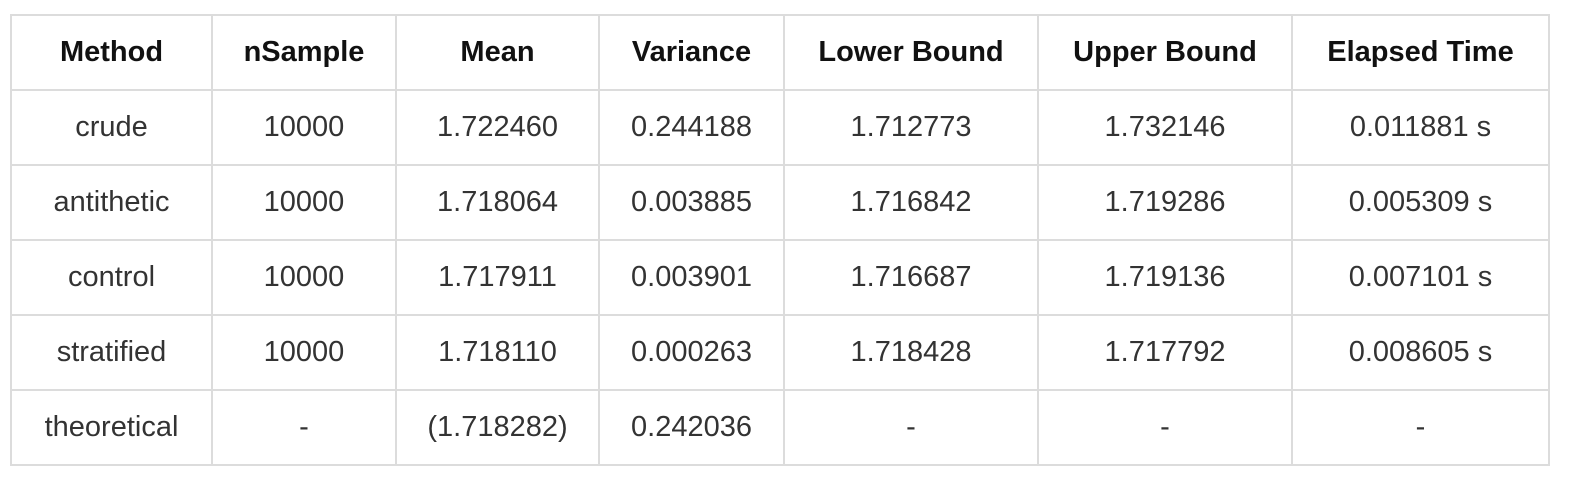  Describe the element at coordinates (497, 127) in the screenshot. I see `table-cell: 1.722460` at that location.